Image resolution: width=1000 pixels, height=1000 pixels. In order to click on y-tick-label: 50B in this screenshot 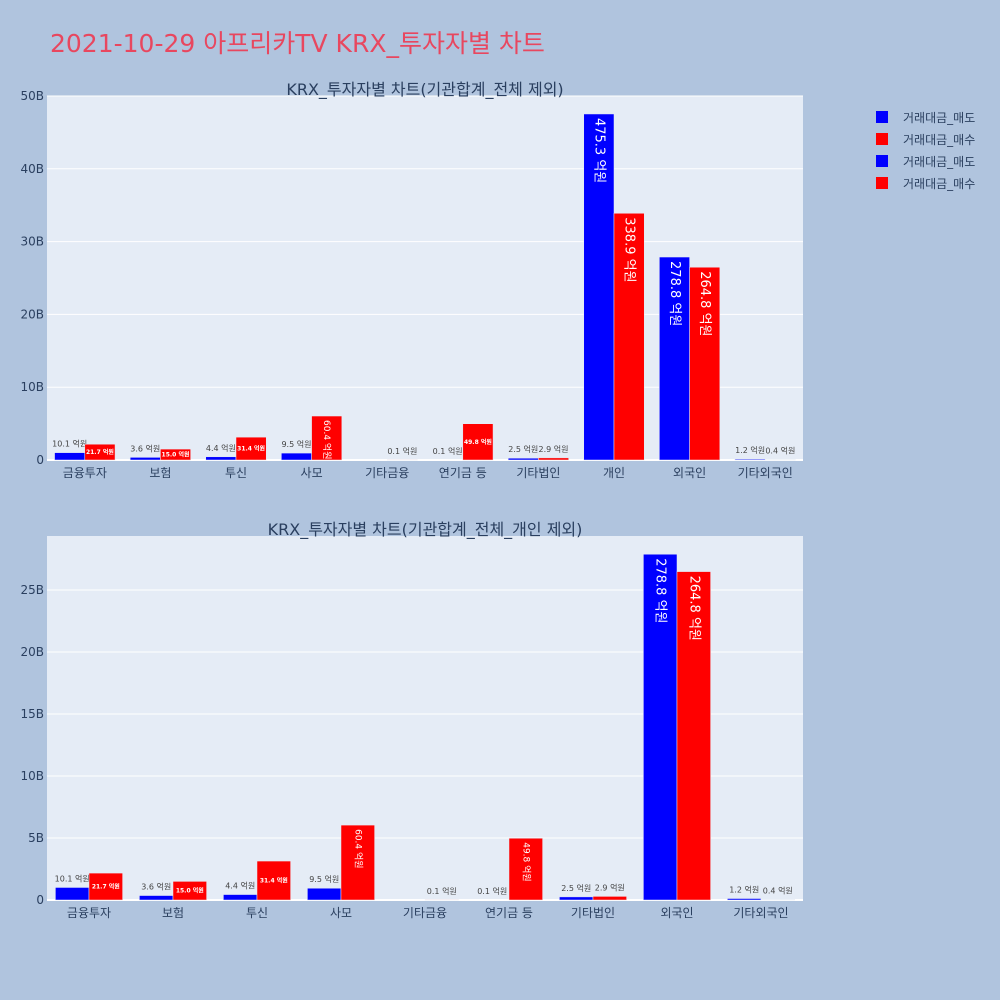, I will do `click(32, 96)`.